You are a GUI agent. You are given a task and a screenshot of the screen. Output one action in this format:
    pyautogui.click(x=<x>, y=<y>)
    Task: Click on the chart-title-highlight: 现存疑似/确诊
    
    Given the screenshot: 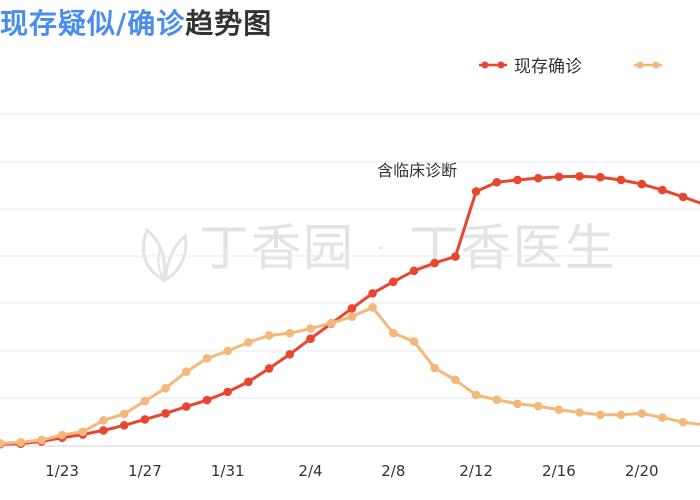 What is the action you would take?
    pyautogui.click(x=93, y=23)
    